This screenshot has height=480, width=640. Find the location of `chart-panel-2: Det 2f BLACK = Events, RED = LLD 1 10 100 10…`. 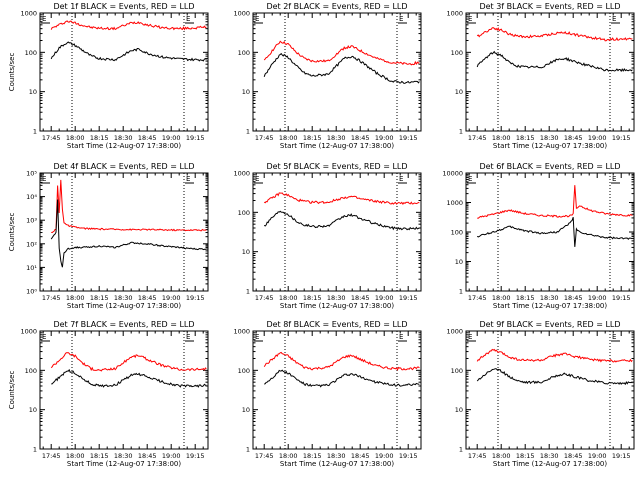

chart-panel-2: Det 2f BLACK = Events, RED = LLD 1 10 100 10… is located at coordinates (327, 76).